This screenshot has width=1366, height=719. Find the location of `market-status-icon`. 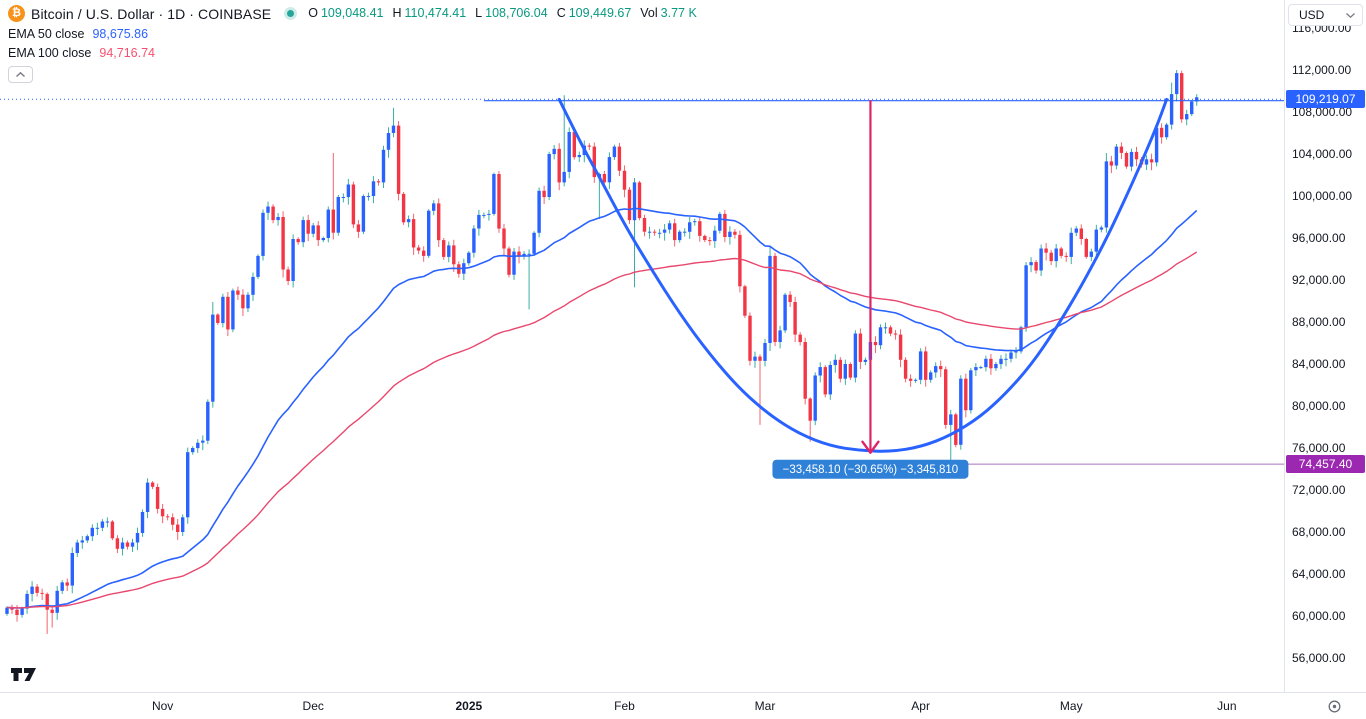

market-status-icon is located at coordinates (291, 13).